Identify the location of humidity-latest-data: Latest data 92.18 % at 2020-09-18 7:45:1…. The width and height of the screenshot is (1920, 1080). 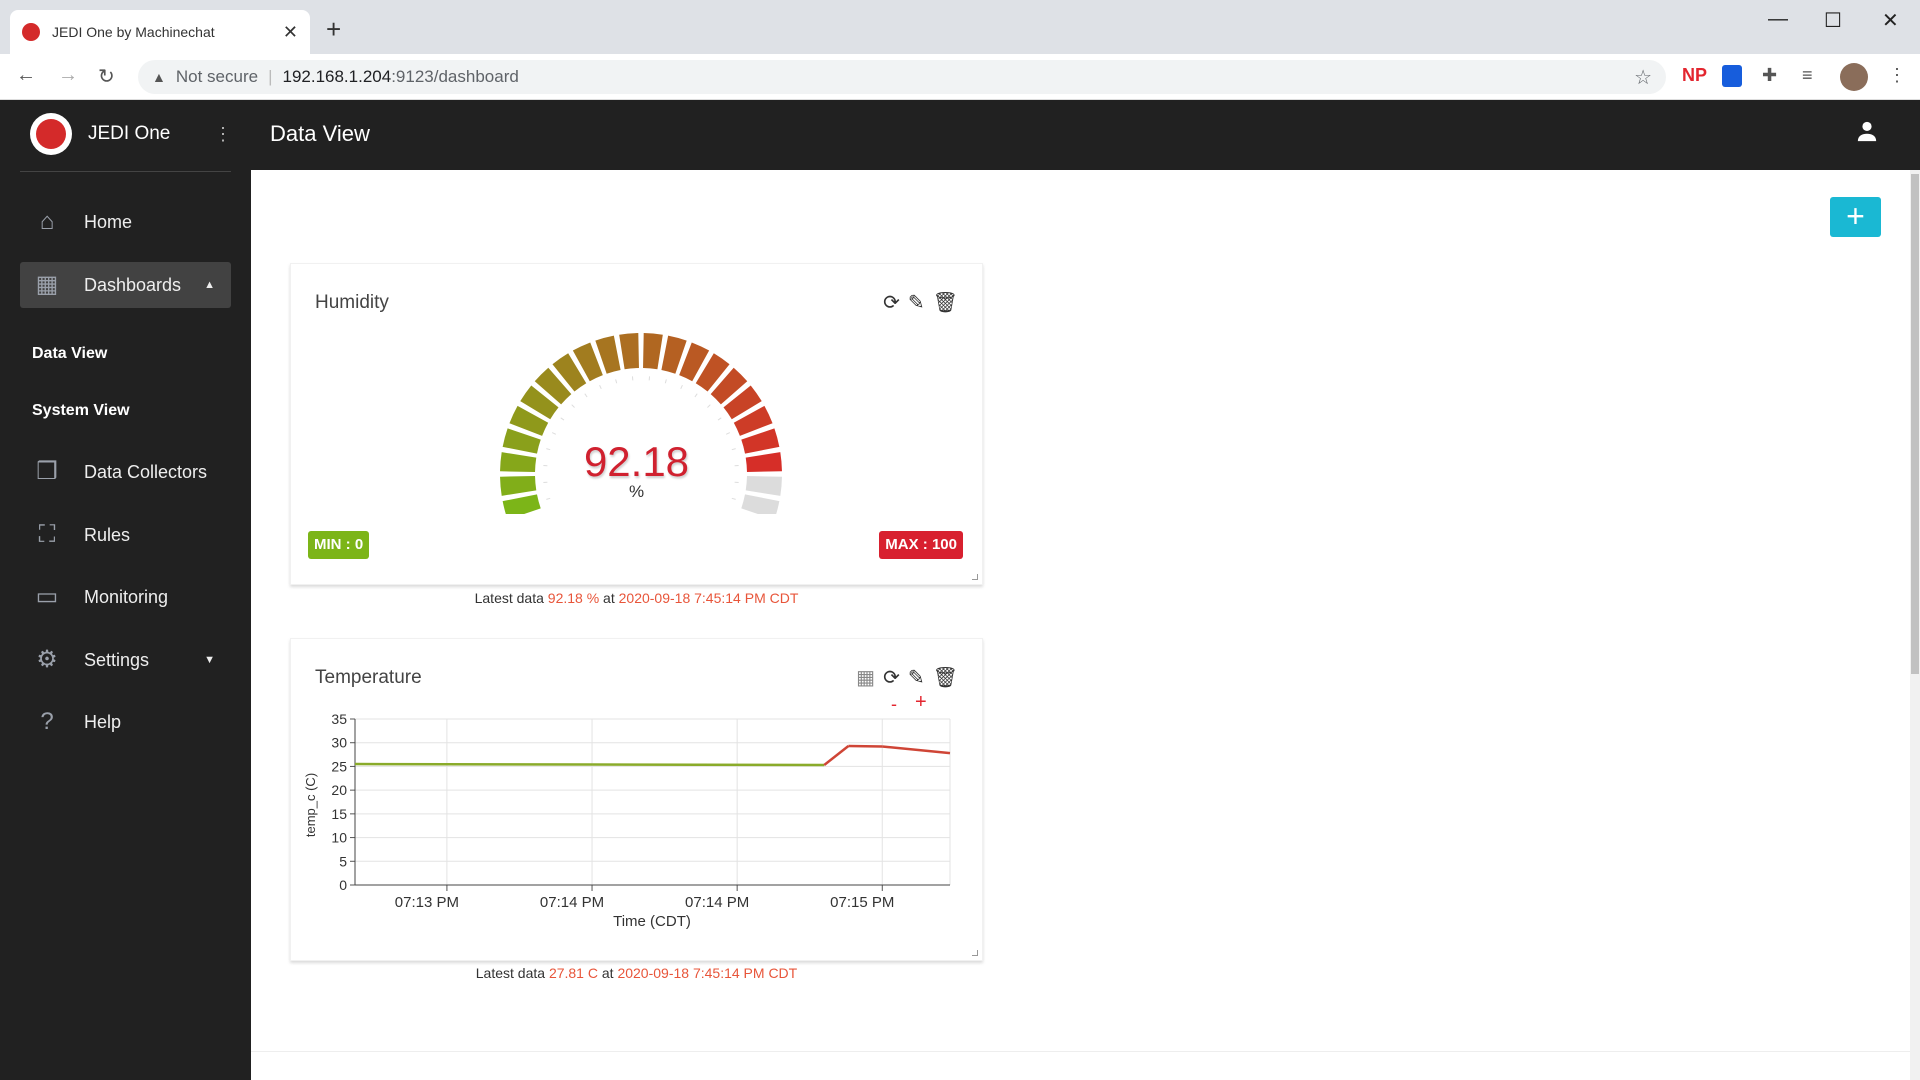
(636, 598).